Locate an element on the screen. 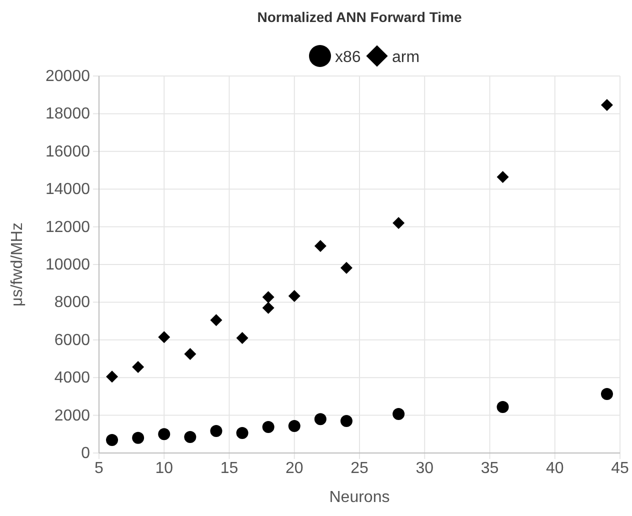  x-tick-label: 5 is located at coordinates (99, 468).